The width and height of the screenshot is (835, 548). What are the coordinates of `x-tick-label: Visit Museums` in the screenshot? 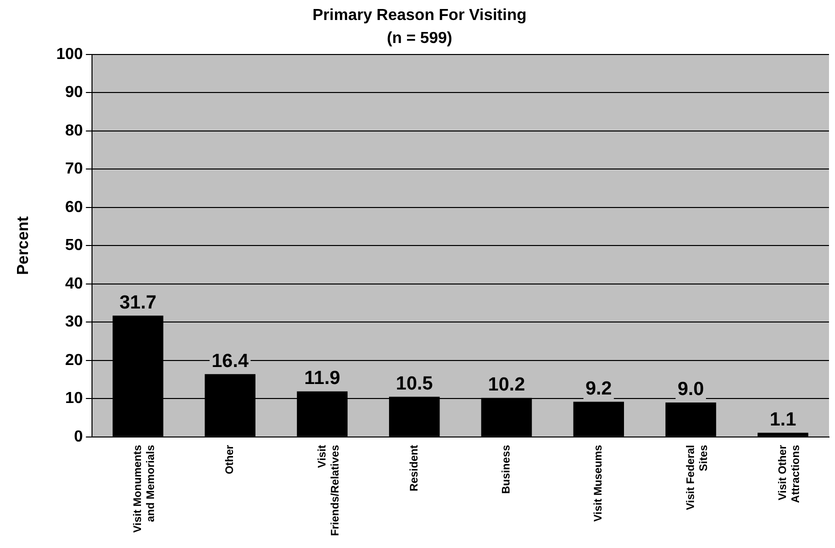 It's located at (598, 483).